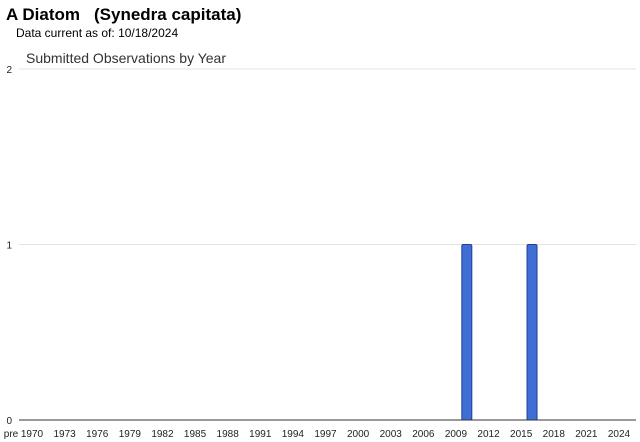 The width and height of the screenshot is (640, 442). I want to click on scientific-name: (Synedra capitata), so click(168, 14).